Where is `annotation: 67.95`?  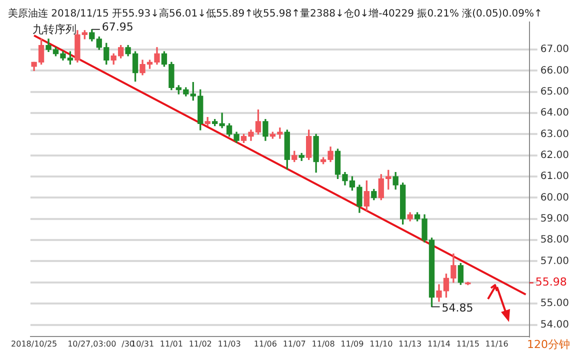
annotation: 67.95 is located at coordinates (118, 27).